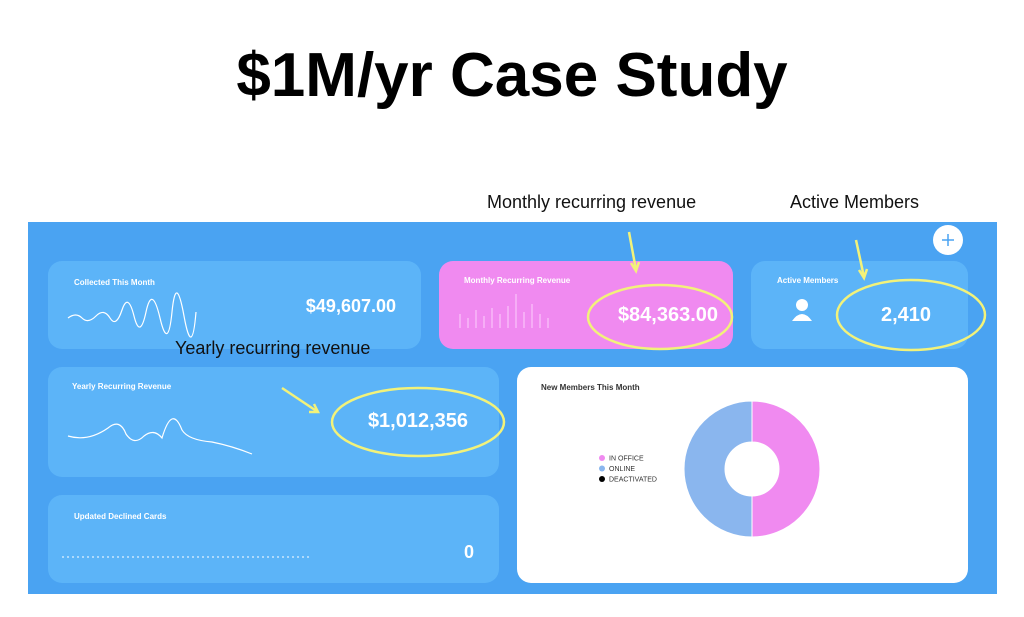 This screenshot has width=1024, height=617. Describe the element at coordinates (808, 280) in the screenshot. I see `card-label: Active Members` at that location.